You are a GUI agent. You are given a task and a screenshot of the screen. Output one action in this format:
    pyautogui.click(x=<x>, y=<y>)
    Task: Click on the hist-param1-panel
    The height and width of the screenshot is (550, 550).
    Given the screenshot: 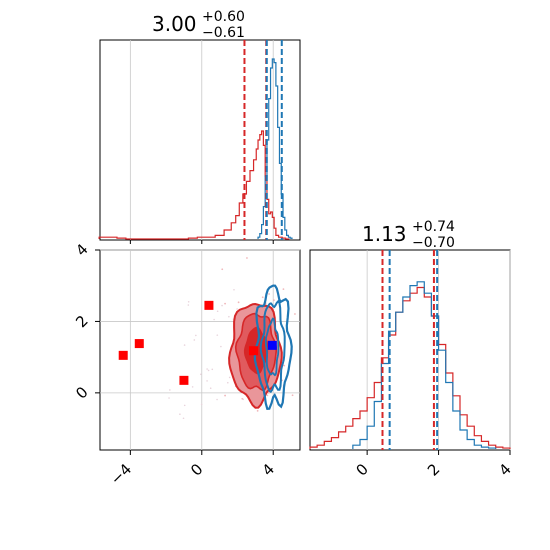 What is the action you would take?
    pyautogui.click(x=199, y=141)
    